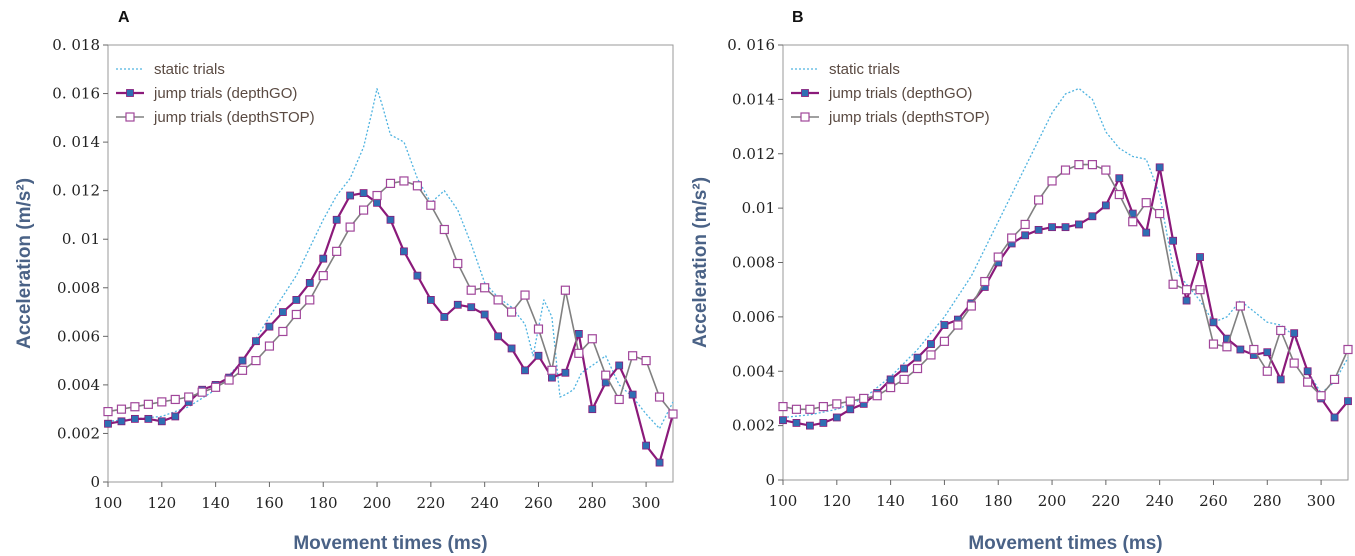 The height and width of the screenshot is (556, 1355). What do you see at coordinates (1106, 501) in the screenshot?
I see `x-tick-label: 220` at bounding box center [1106, 501].